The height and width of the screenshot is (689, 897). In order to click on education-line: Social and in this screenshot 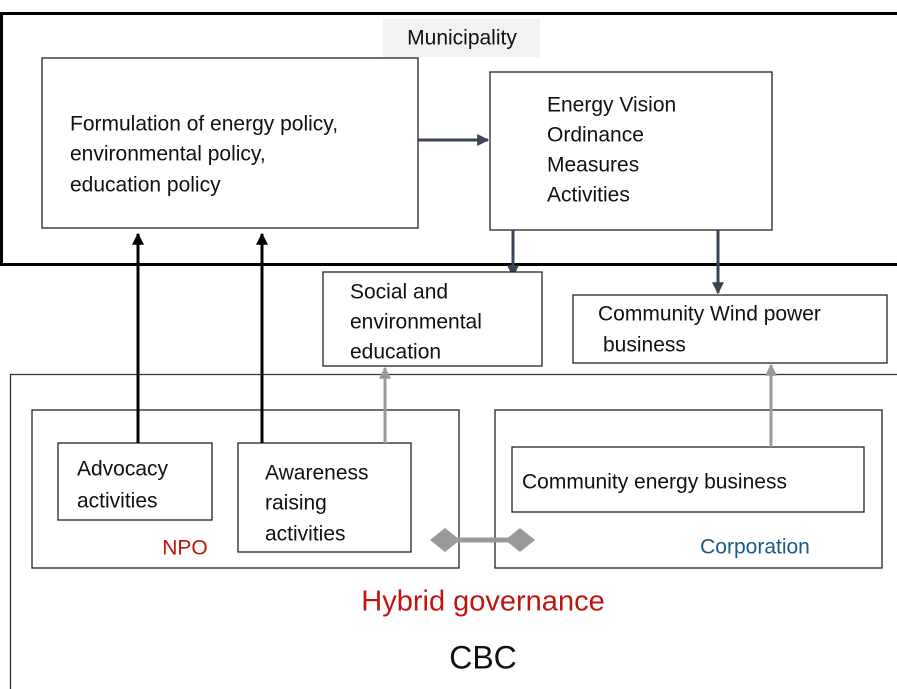, I will do `click(399, 292)`.